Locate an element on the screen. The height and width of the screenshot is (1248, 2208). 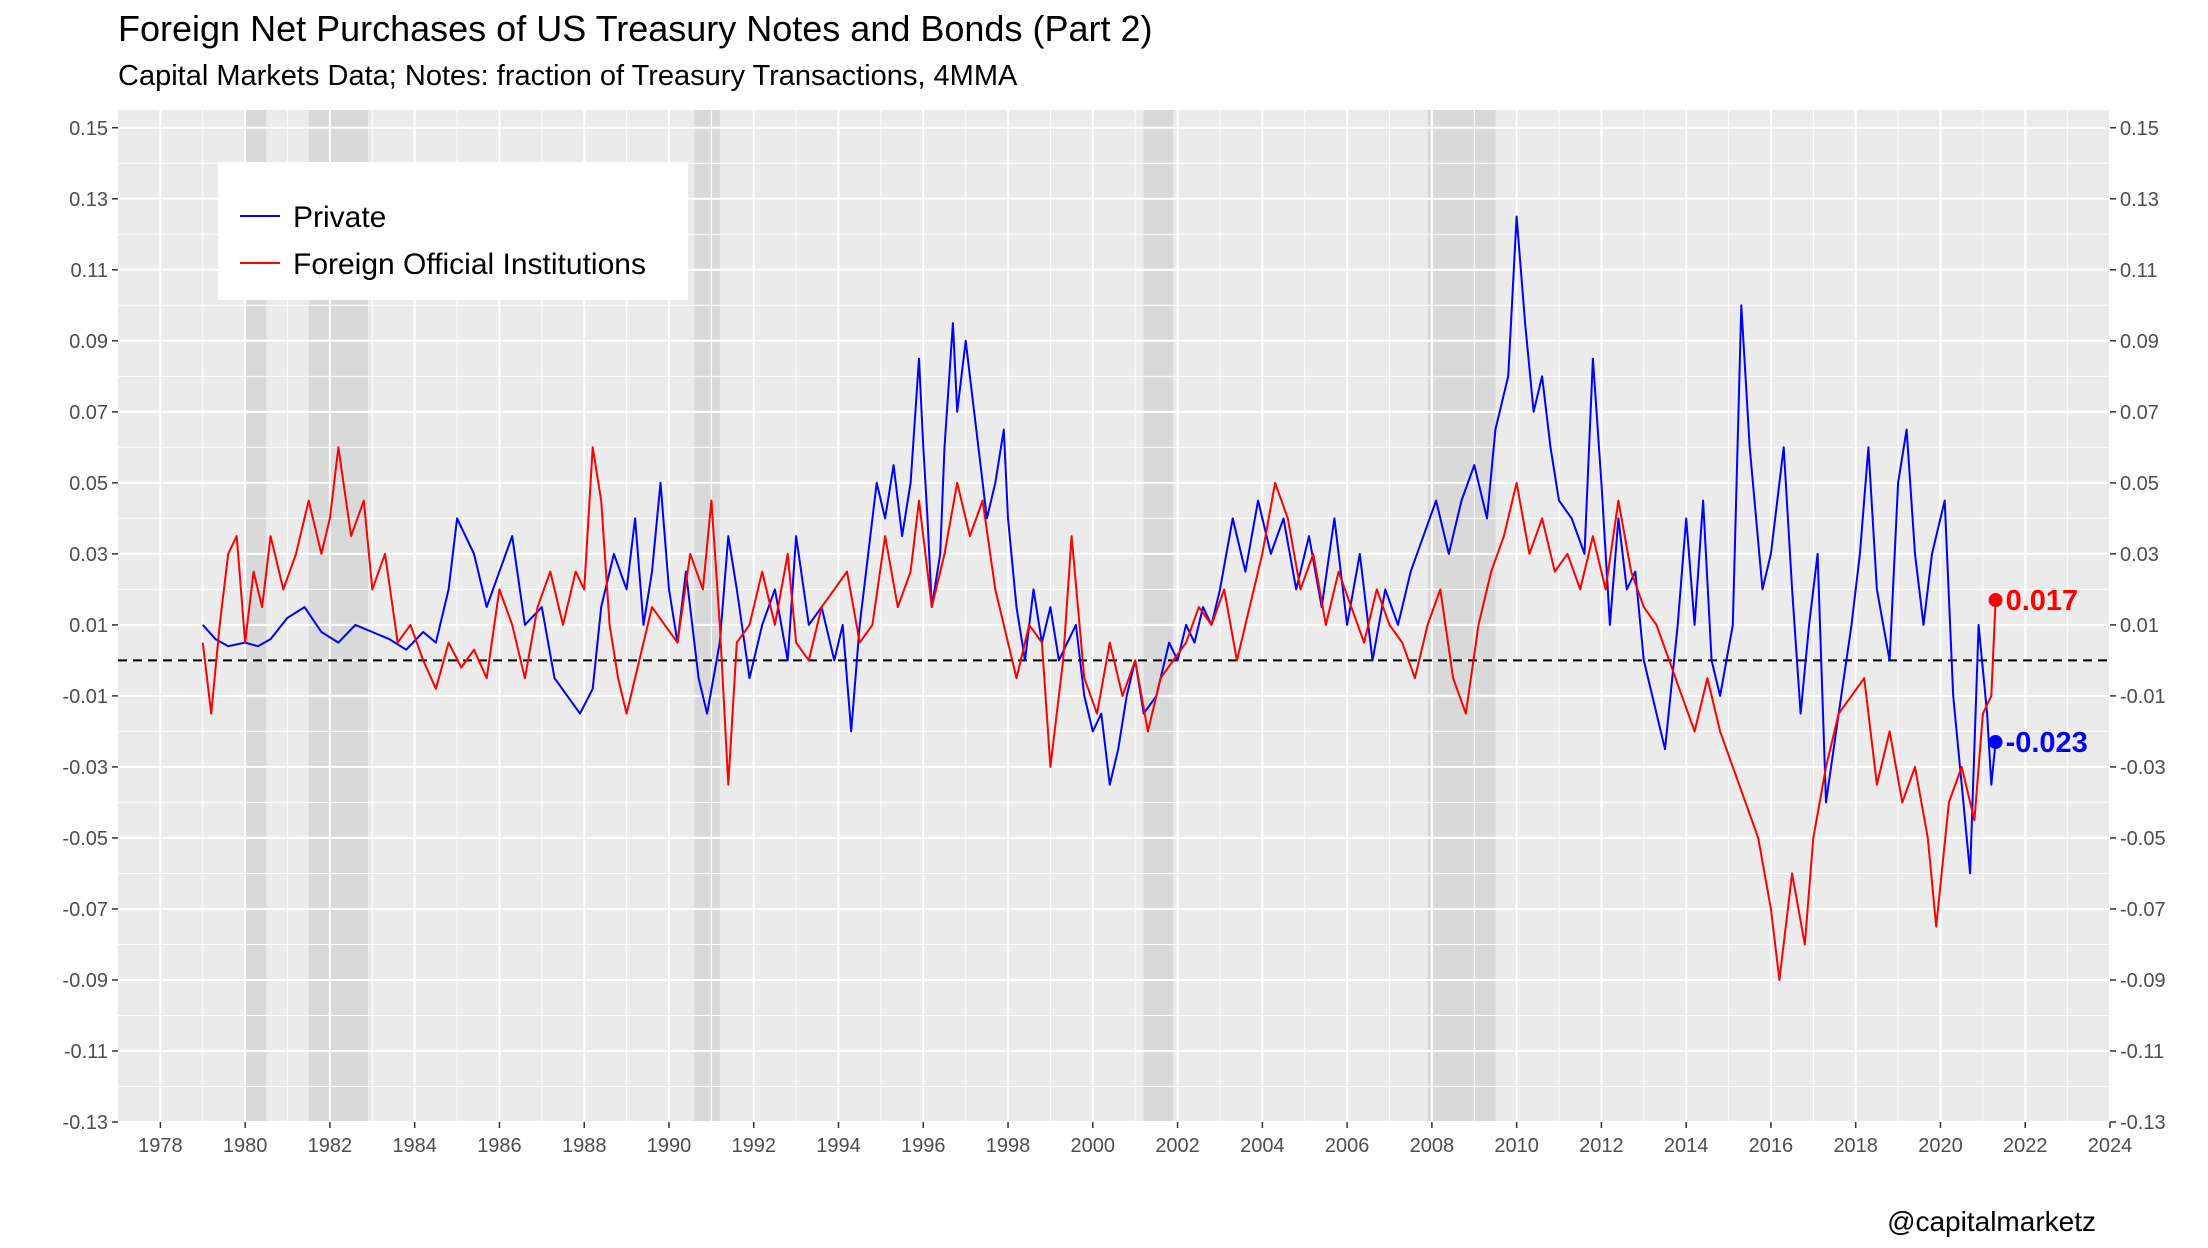
x-tick-label-5: 1988 is located at coordinates (584, 1146).